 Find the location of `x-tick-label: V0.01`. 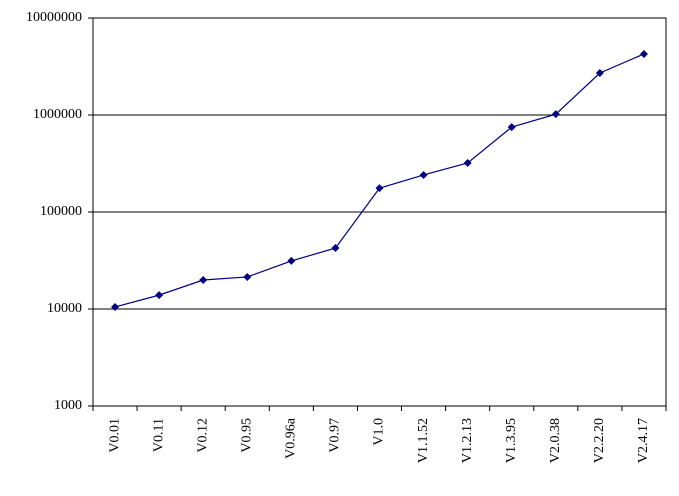

x-tick-label: V0.01 is located at coordinates (114, 435).